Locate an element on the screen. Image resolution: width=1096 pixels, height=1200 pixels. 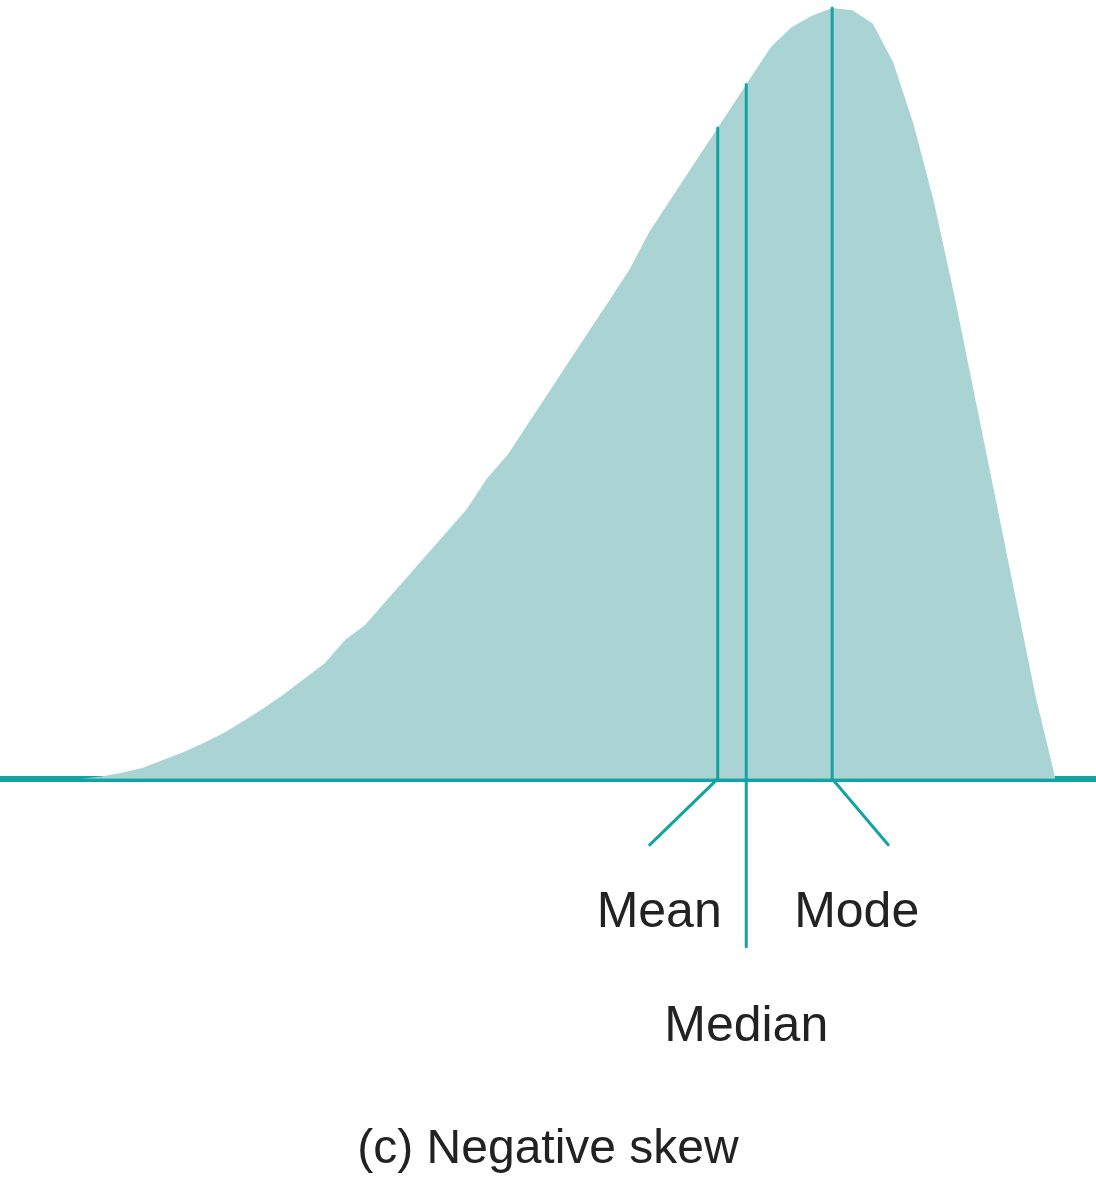
text: (c) Negative skew is located at coordinates (548, 1147).